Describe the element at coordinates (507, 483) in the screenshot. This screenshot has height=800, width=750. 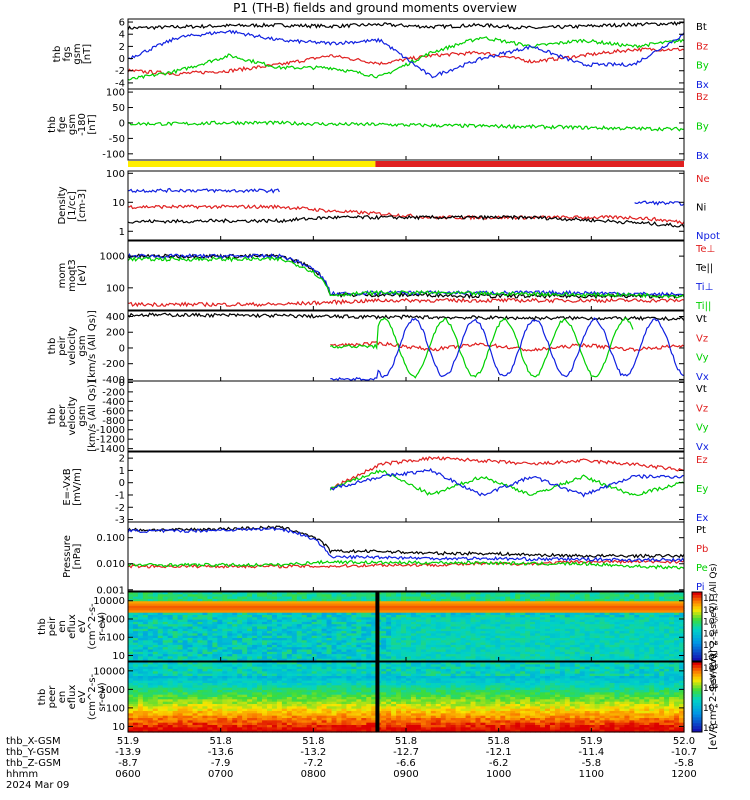
I see `series-efield-Ey` at that location.